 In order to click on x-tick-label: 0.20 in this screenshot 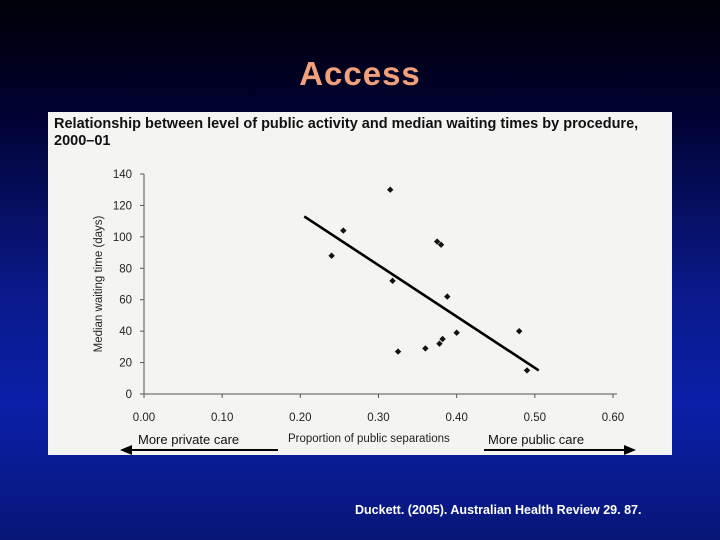, I will do `click(300, 418)`.